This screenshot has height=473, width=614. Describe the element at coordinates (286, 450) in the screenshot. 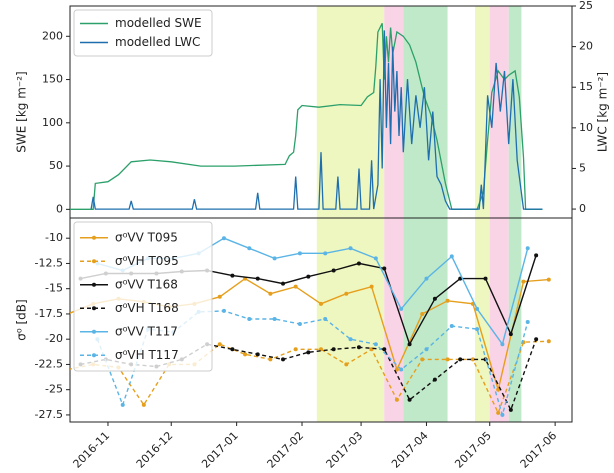

I see `x-tick-label: 2017-02` at that location.